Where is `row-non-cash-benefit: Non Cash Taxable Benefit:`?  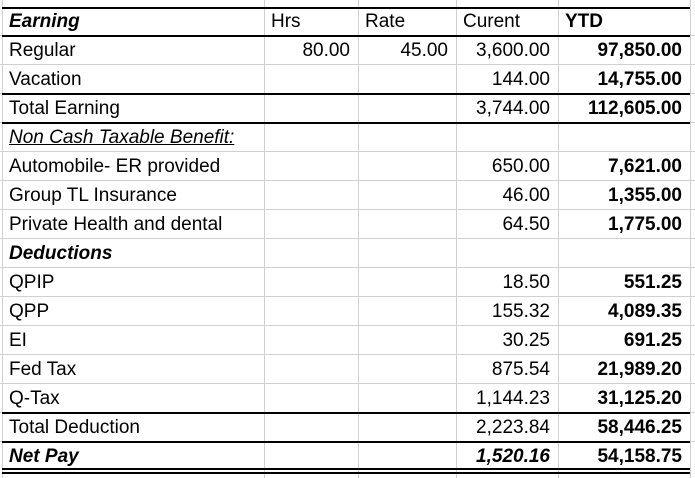
row-non-cash-benefit: Non Cash Taxable Benefit: is located at coordinates (346, 137).